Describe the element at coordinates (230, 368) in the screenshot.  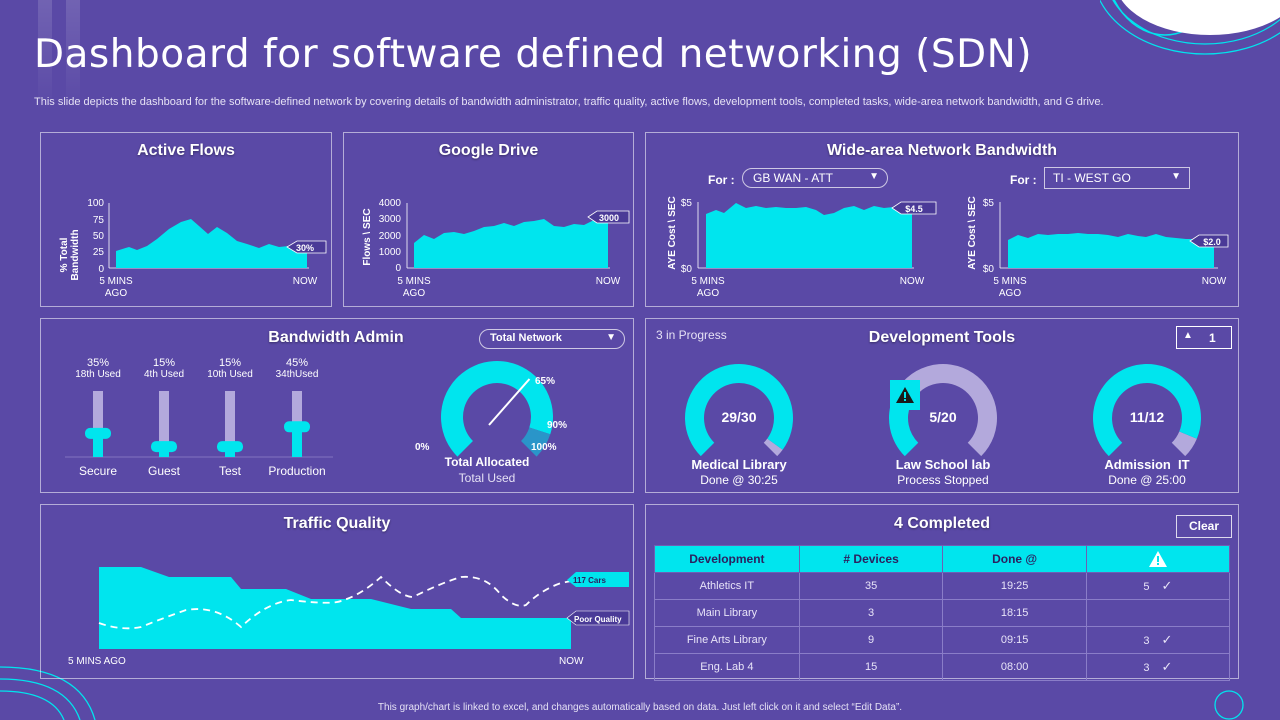
I see `slider-test: 15% 10th Used` at that location.